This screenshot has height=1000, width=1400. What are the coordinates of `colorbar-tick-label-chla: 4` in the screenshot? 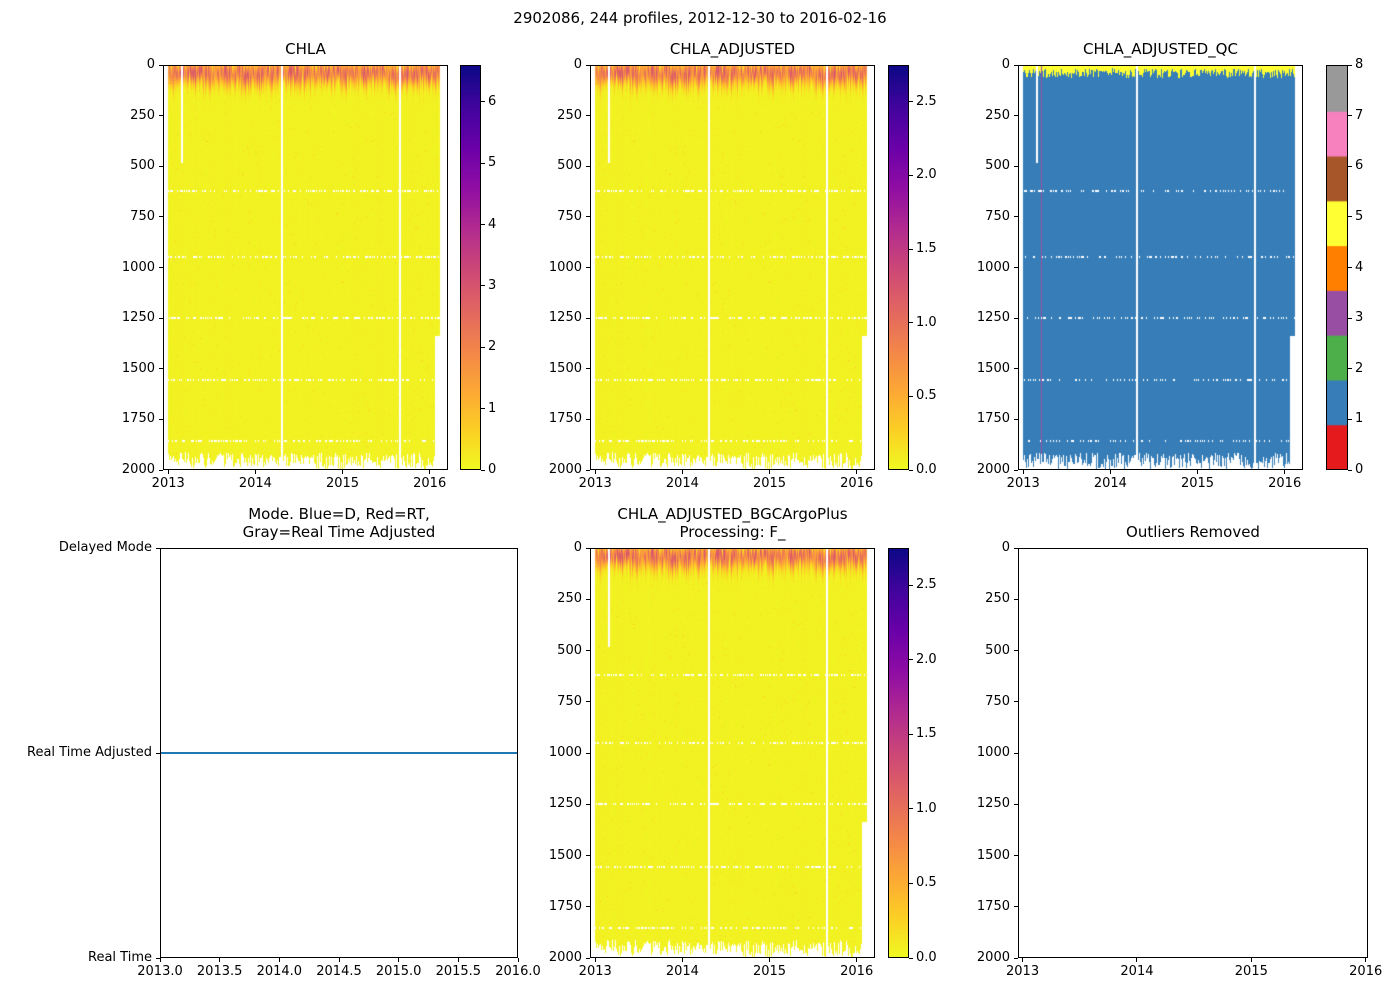 It's located at (492, 224).